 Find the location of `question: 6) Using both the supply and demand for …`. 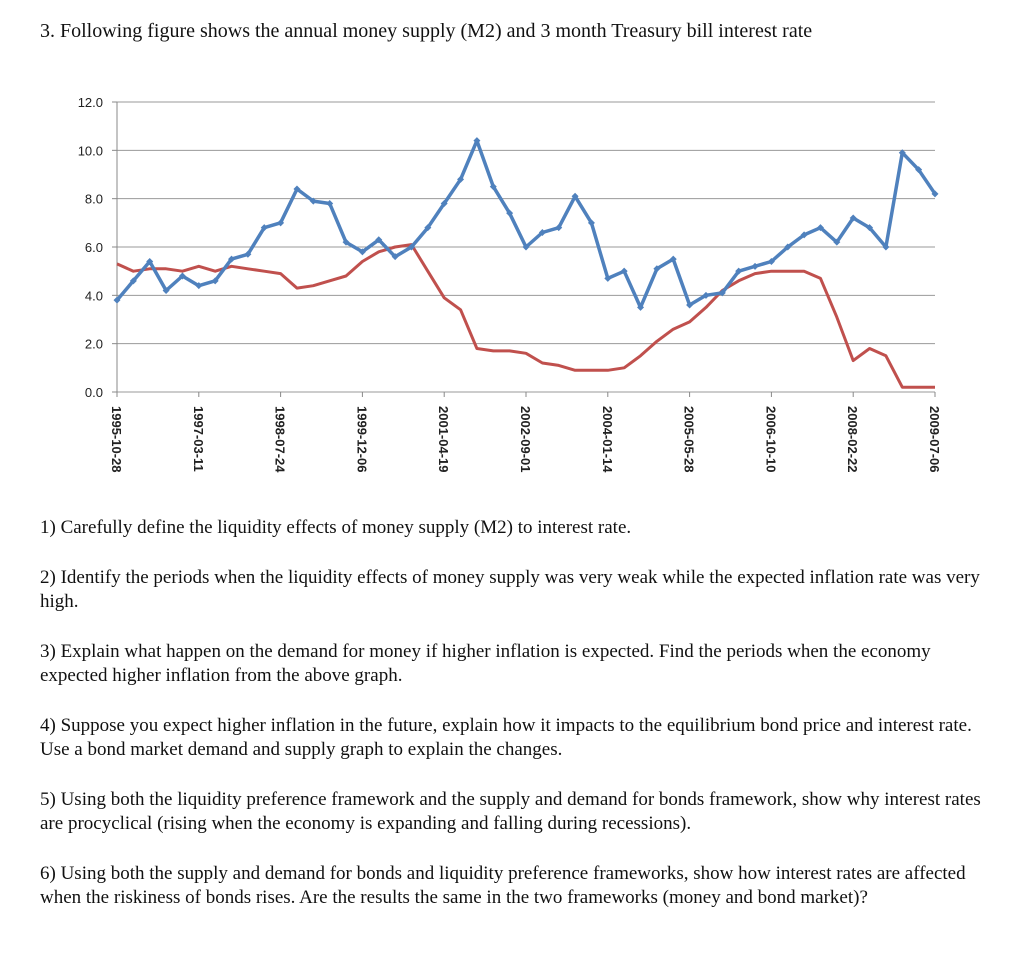

question: 6) Using both the supply and demand for … is located at coordinates (503, 885).